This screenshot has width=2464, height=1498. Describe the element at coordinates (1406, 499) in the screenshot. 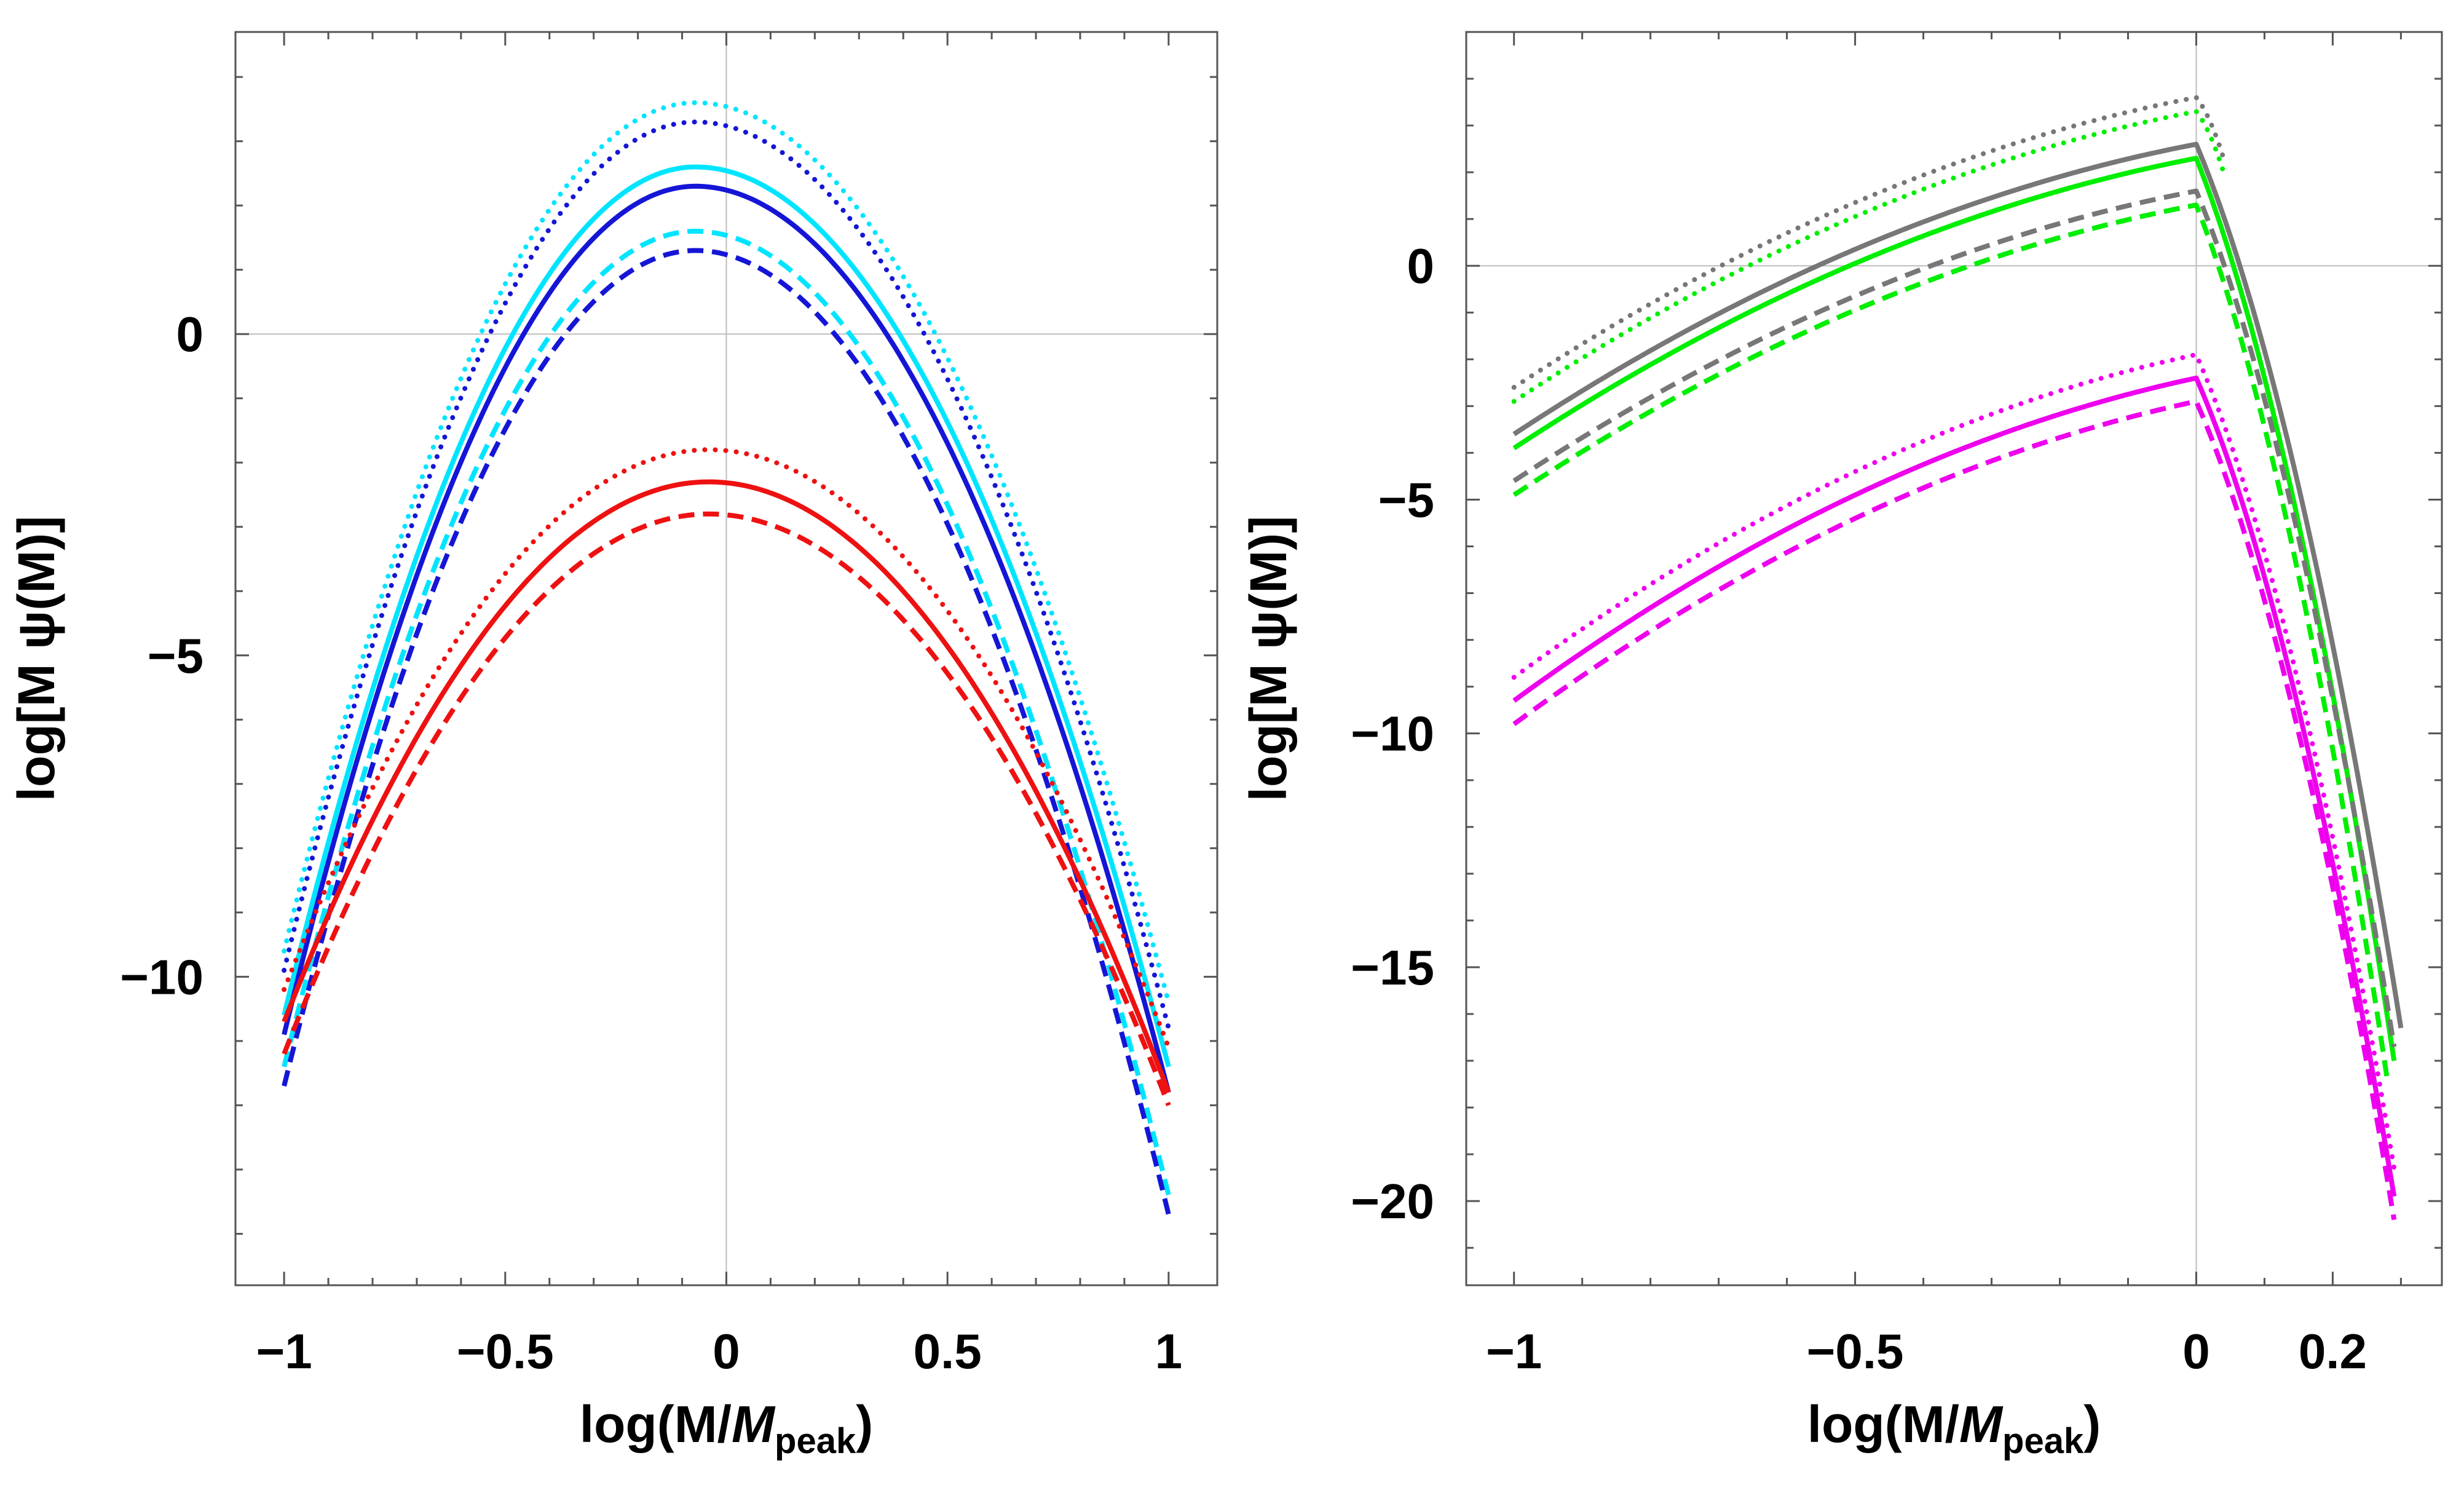

I see `right-y-tick-label: −5` at that location.